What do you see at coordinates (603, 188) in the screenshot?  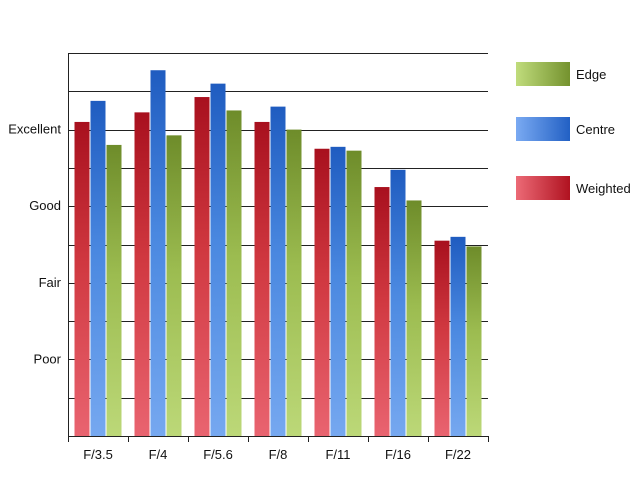 I see `legend-label-weighted: Weighted` at bounding box center [603, 188].